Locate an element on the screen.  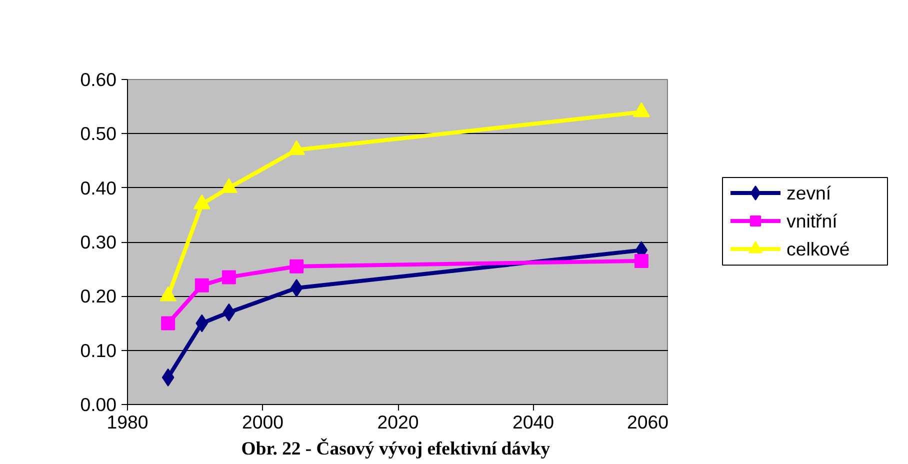
x-tick-label: 2060 is located at coordinates (647, 422).